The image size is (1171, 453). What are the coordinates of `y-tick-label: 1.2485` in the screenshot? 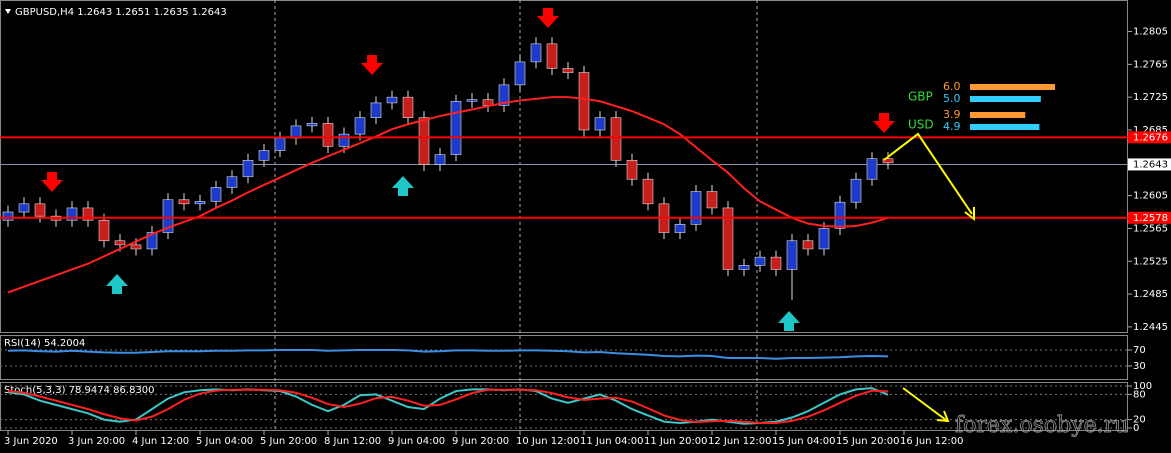 It's located at (1150, 294).